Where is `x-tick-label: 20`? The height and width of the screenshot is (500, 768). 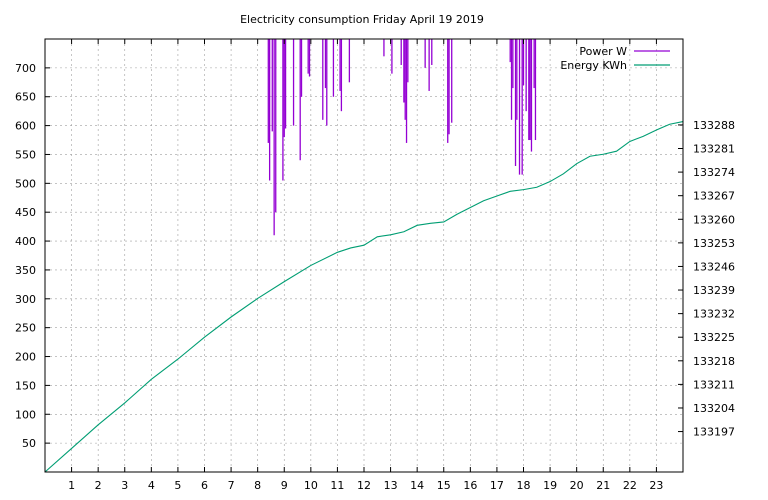 x-tick-label: 20 is located at coordinates (577, 485).